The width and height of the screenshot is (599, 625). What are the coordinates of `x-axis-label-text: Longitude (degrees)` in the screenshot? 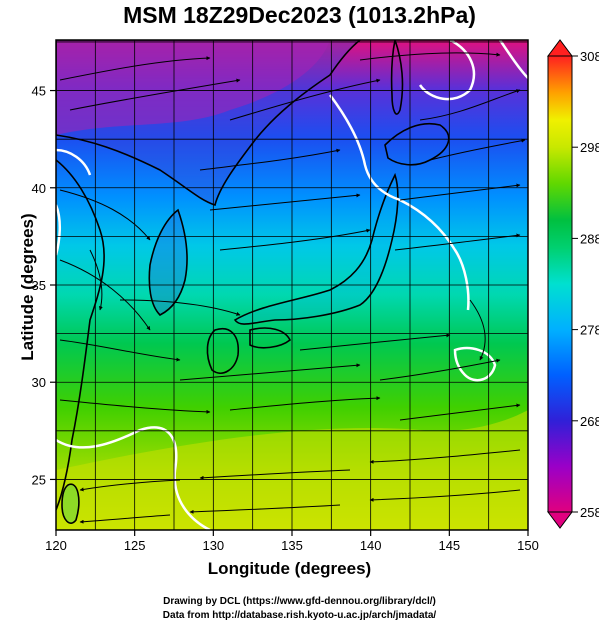 It's located at (289, 568).